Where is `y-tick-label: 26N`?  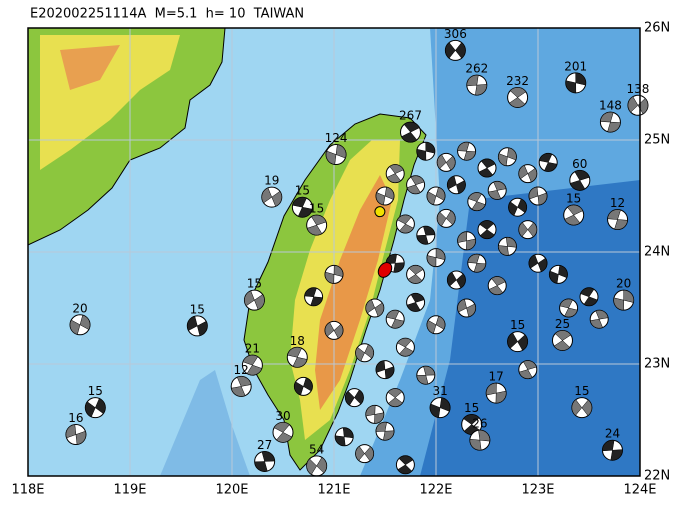 y-tick-label: 26N is located at coordinates (657, 28).